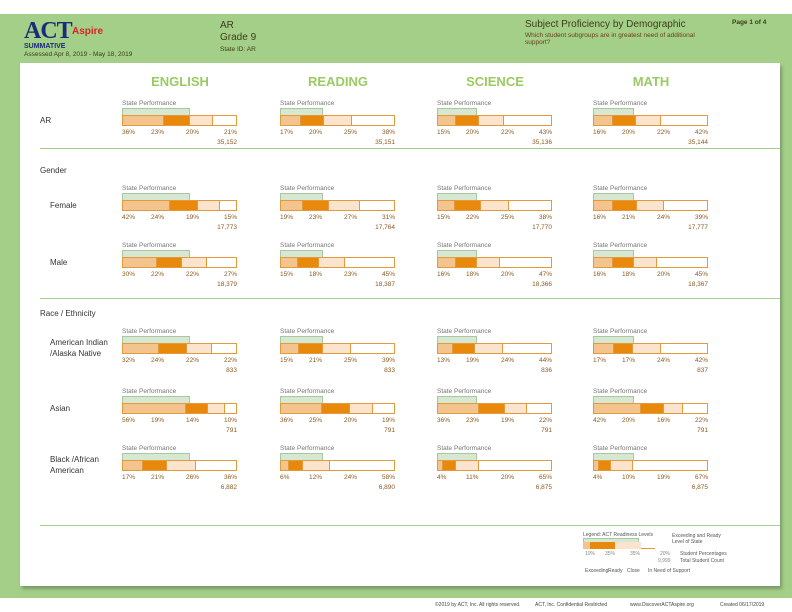  Describe the element at coordinates (545, 132) in the screenshot. I see `percent-need-support: 43%` at that location.